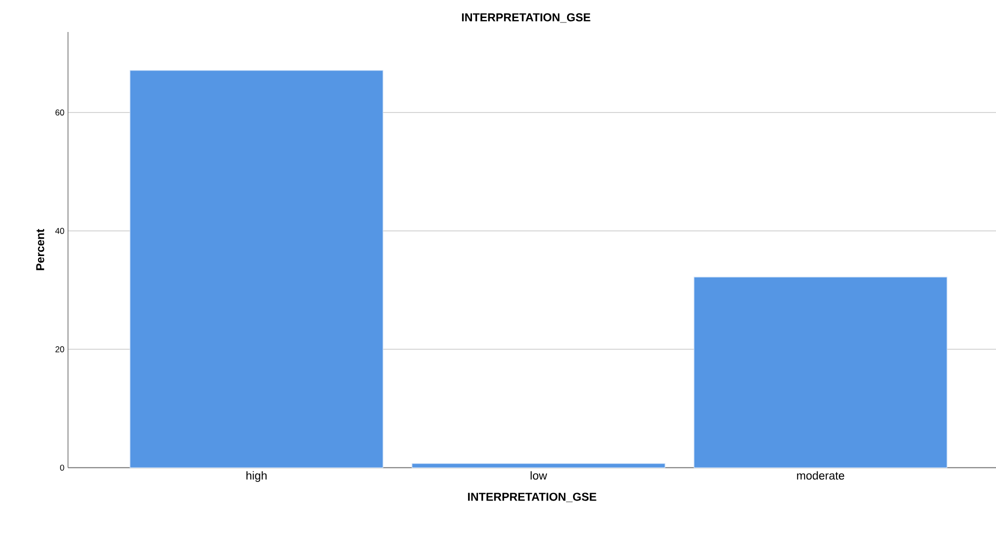 The width and height of the screenshot is (996, 533). What do you see at coordinates (59, 231) in the screenshot?
I see `y-tick-label: 40` at bounding box center [59, 231].